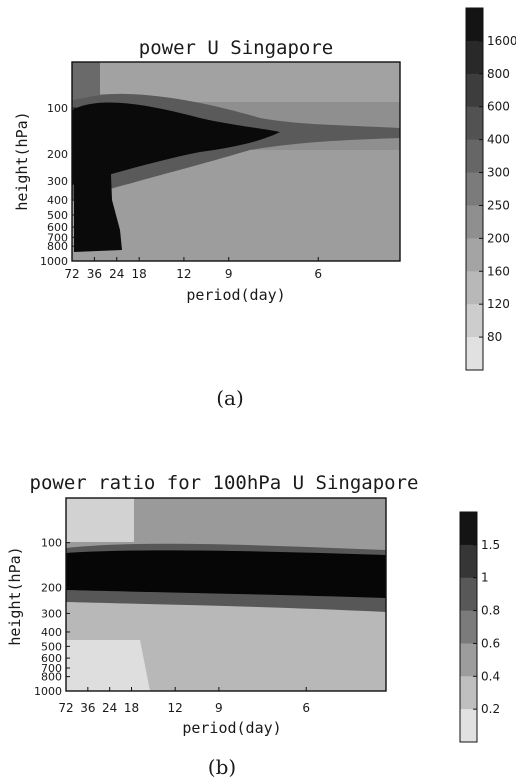 This screenshot has width=516, height=782. What do you see at coordinates (235, 295) in the screenshot?
I see `panel-a-x-axis-label: period(day)` at bounding box center [235, 295].